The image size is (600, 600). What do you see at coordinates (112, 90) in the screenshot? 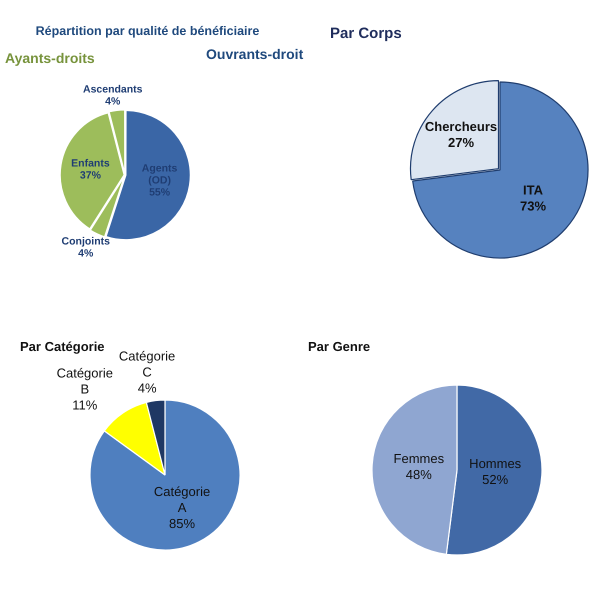
I see `slice-label: Ascendants` at bounding box center [112, 90].